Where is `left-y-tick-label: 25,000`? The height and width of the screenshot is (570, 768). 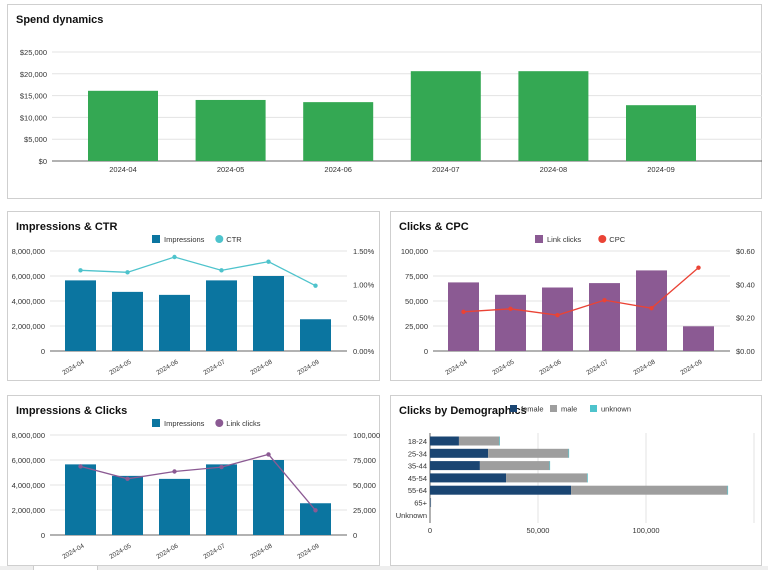 left-y-tick-label: 25,000 is located at coordinates (416, 326).